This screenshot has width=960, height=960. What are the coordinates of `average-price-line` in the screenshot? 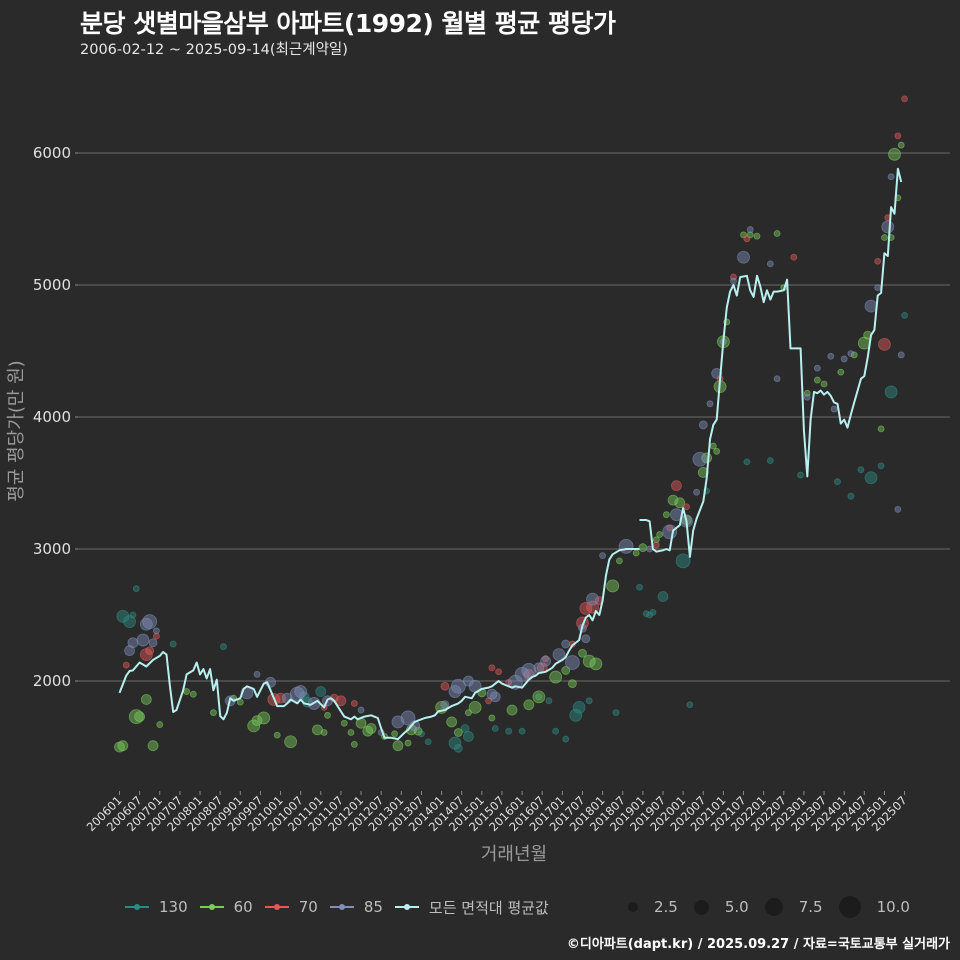 It's located at (771, 362).